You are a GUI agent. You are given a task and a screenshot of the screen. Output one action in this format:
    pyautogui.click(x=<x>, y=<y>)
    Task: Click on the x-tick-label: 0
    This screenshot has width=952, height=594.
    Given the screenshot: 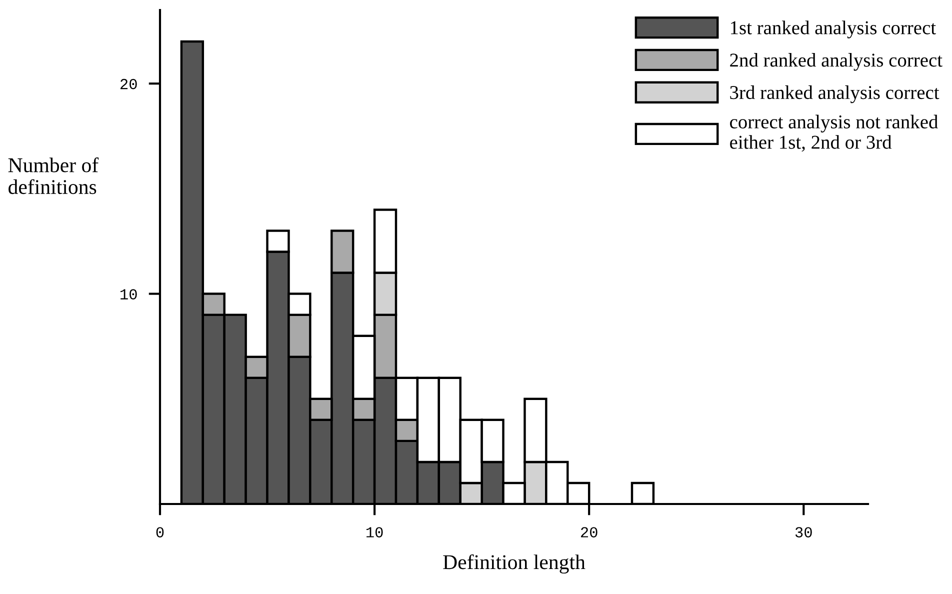 What is the action you would take?
    pyautogui.click(x=160, y=532)
    